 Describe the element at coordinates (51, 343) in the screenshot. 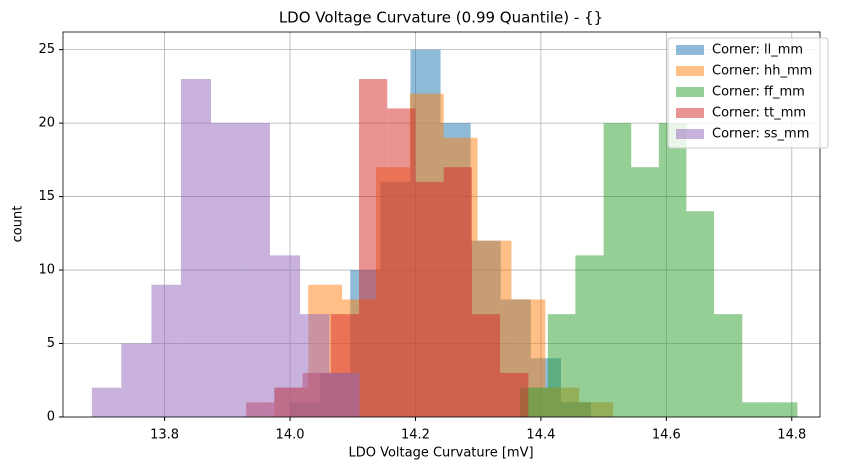

I see `y-tick-label: 5` at that location.